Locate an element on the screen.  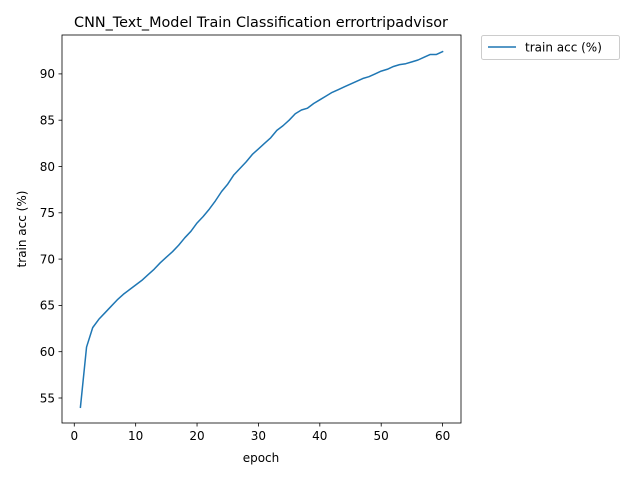
x-tick-label: 50 is located at coordinates (381, 436).